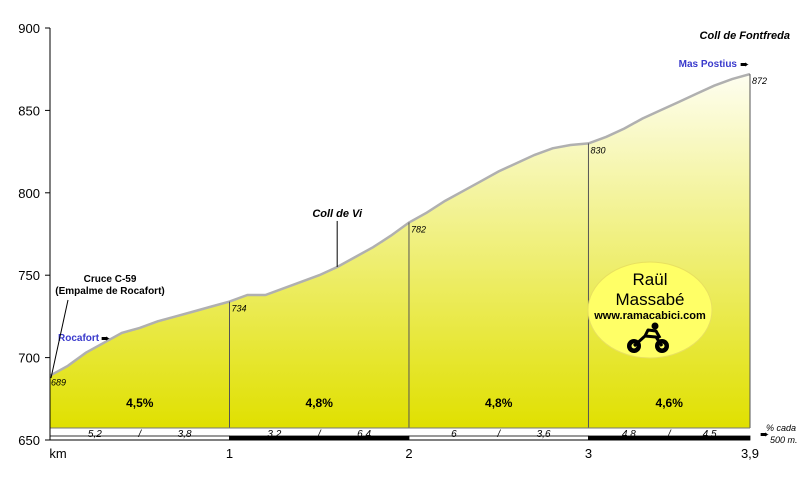 This screenshot has width=800, height=480. I want to click on logo-name-last: Massabé, so click(650, 299).